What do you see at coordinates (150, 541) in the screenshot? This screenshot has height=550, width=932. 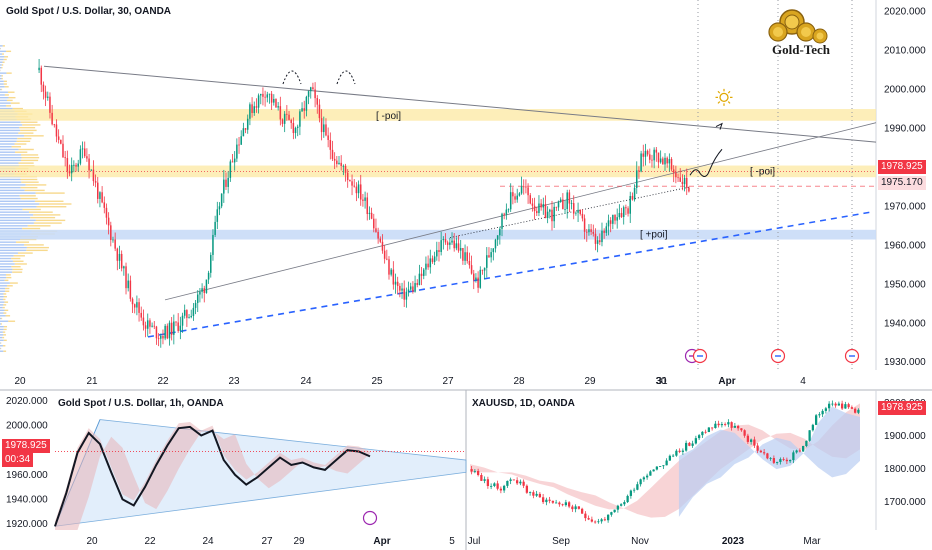 I see `hourly-time-tick: 22` at bounding box center [150, 541].